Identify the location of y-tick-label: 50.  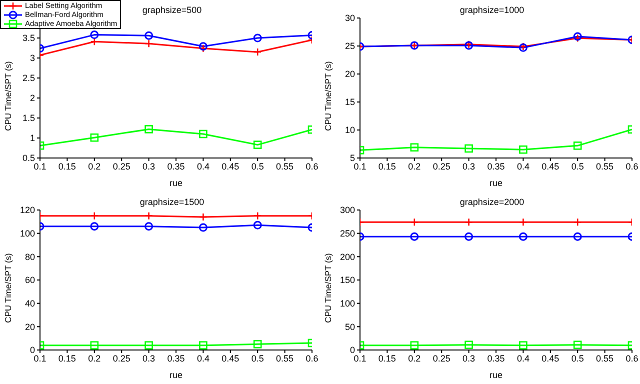
(349, 327).